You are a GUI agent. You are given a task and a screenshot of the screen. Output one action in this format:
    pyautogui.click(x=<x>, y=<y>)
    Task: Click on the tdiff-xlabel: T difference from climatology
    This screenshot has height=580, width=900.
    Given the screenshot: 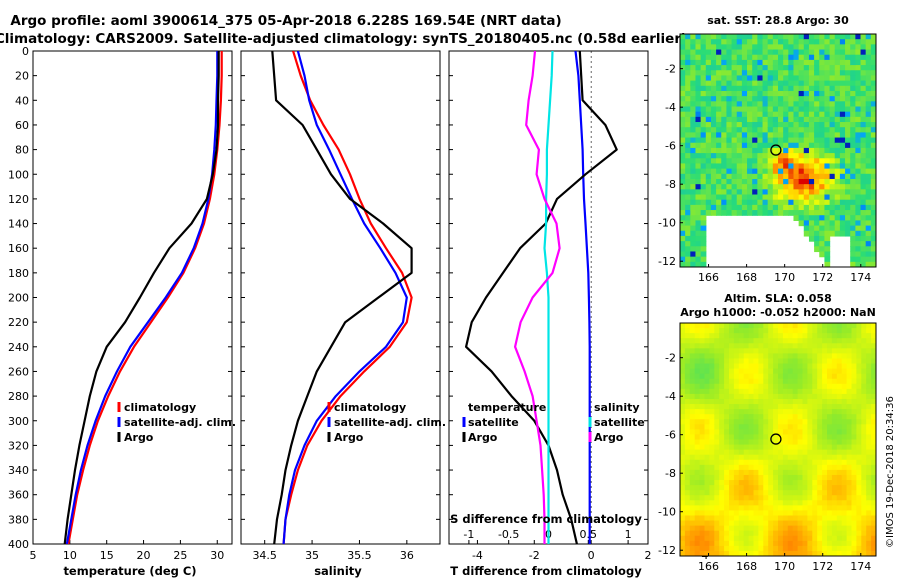 What is the action you would take?
    pyautogui.click(x=546, y=571)
    